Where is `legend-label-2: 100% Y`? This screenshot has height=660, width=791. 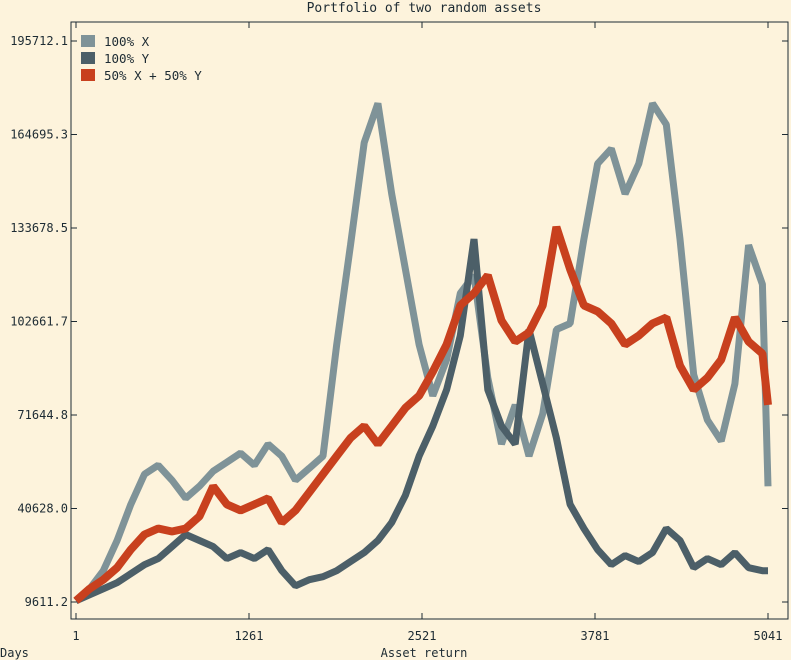
legend-label-2: 100% Y is located at coordinates (127, 58).